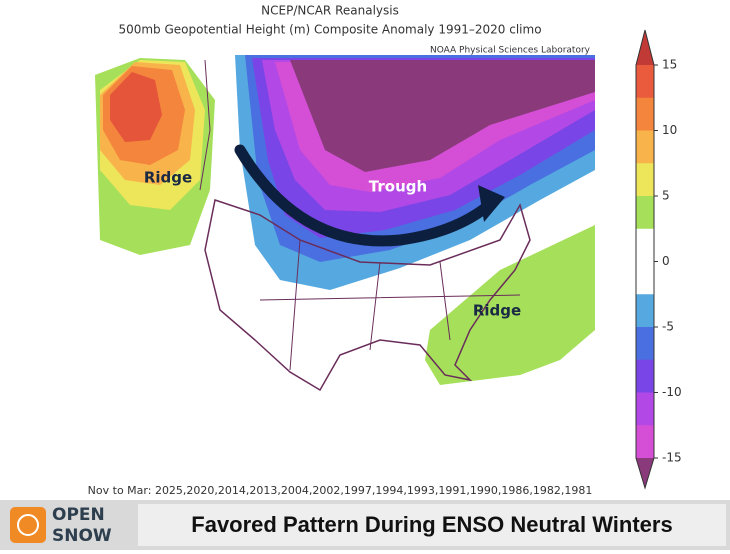 The image size is (730, 554). I want to click on caption-box, so click(432, 525).